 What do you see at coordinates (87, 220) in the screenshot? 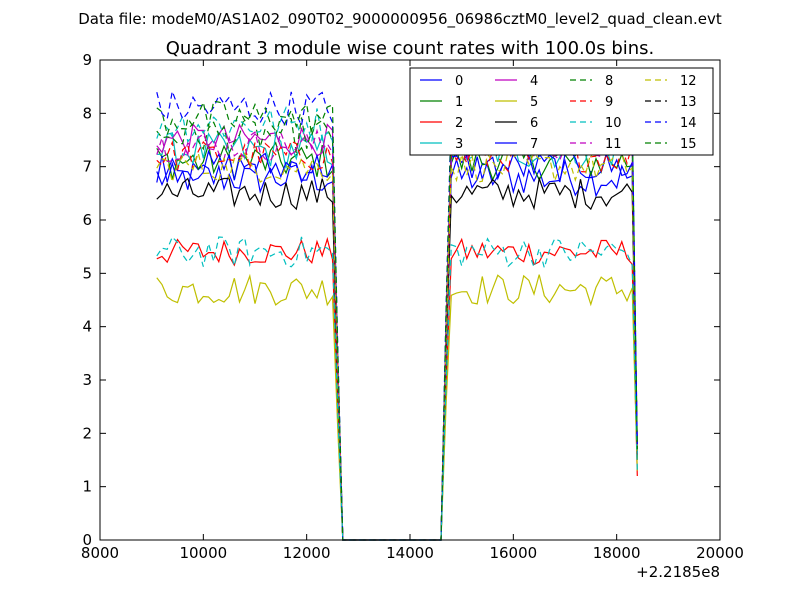
I see `y-tick-label: 6` at bounding box center [87, 220].